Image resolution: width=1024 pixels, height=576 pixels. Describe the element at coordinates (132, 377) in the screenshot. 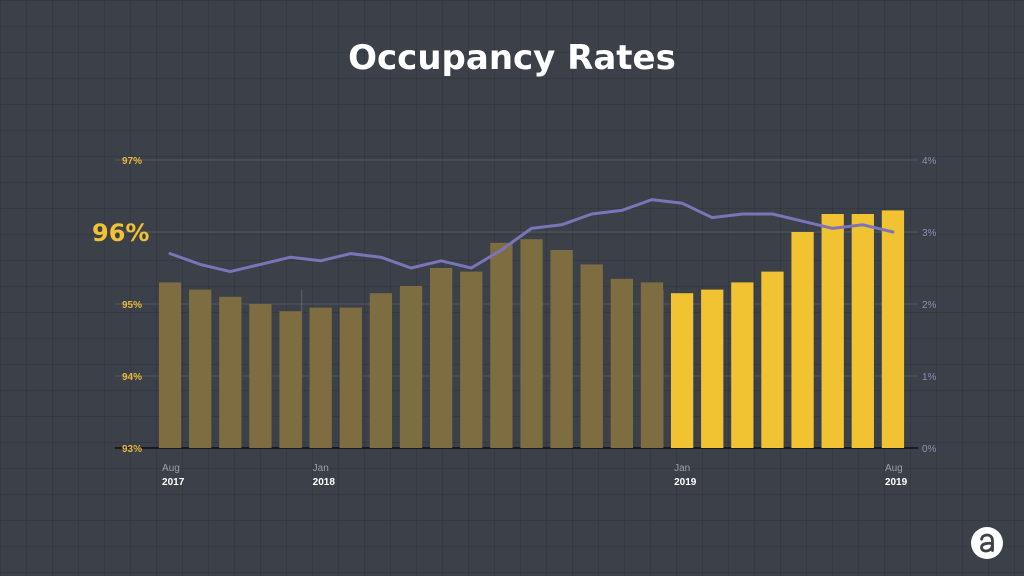

I see `left-tick-label: 94%` at that location.